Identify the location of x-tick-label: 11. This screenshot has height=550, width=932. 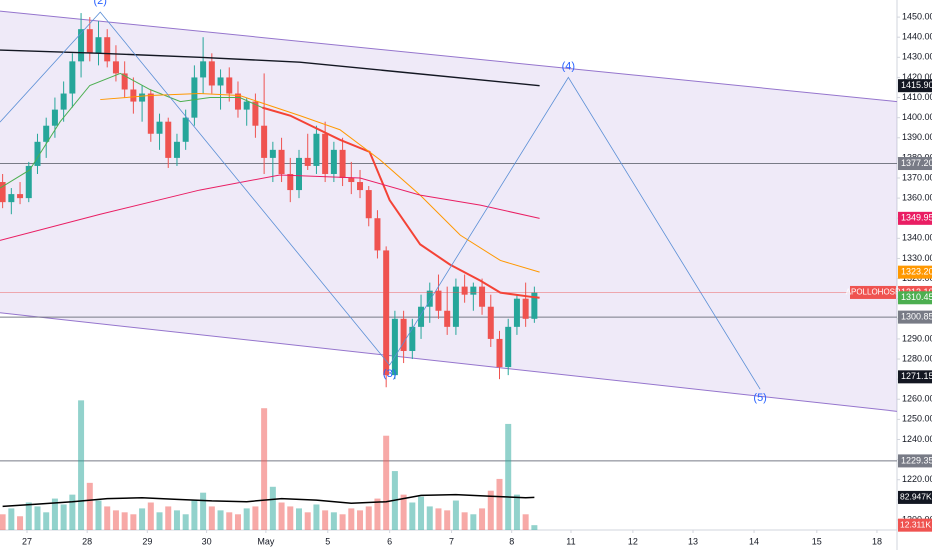
(570, 541).